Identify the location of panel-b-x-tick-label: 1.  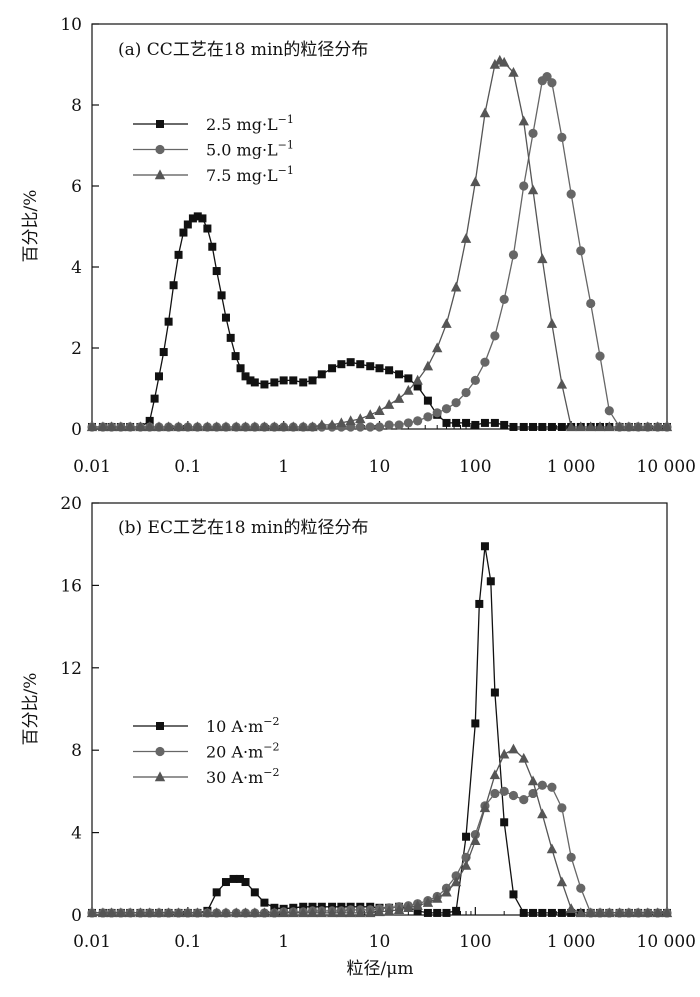
(283, 942).